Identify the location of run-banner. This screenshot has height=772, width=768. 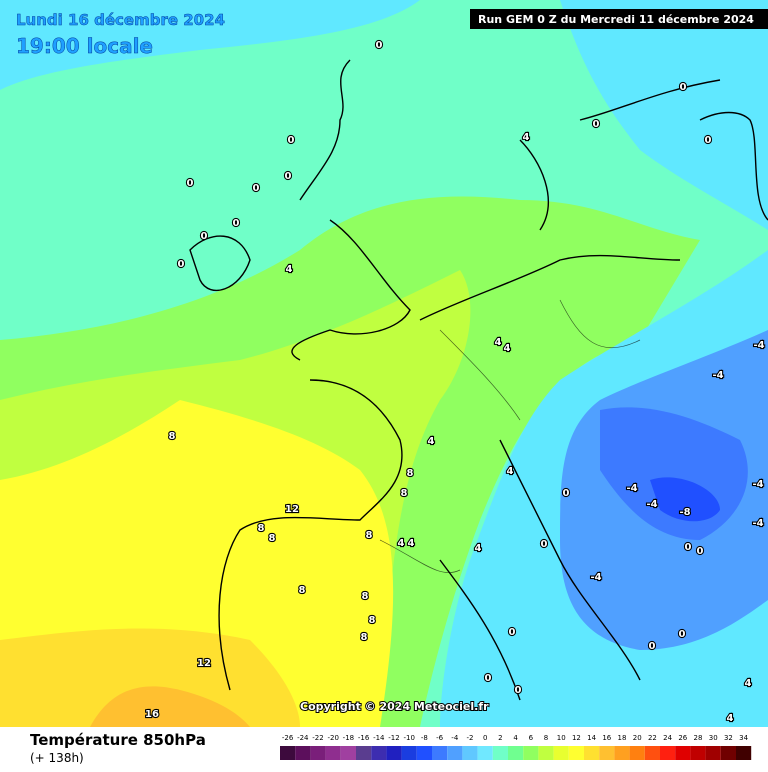
(619, 19).